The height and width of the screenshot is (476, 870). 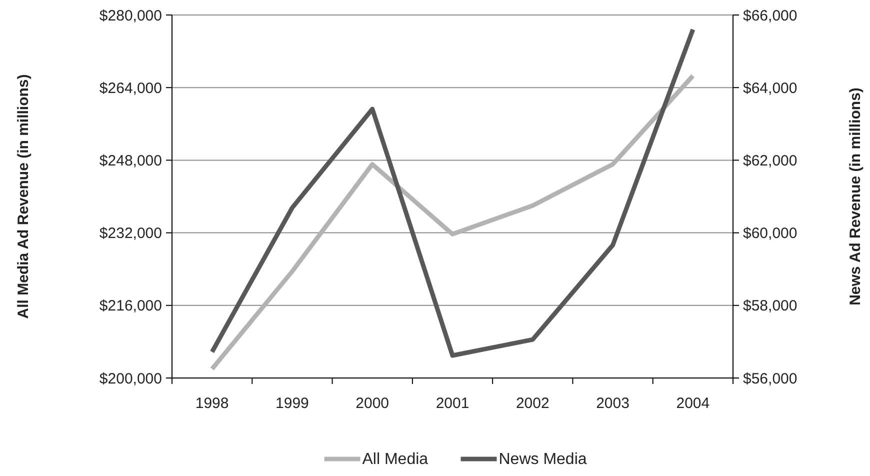 What do you see at coordinates (23, 196) in the screenshot?
I see `y-axis-title: All Media Ad Revenue (in millions)` at bounding box center [23, 196].